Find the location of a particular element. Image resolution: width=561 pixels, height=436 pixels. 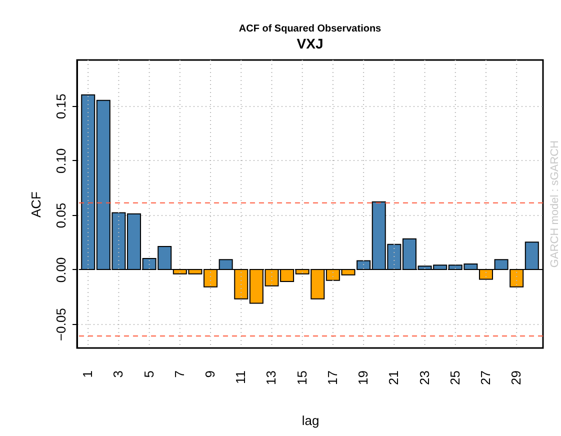

x-tick-label: 17 is located at coordinates (332, 377).